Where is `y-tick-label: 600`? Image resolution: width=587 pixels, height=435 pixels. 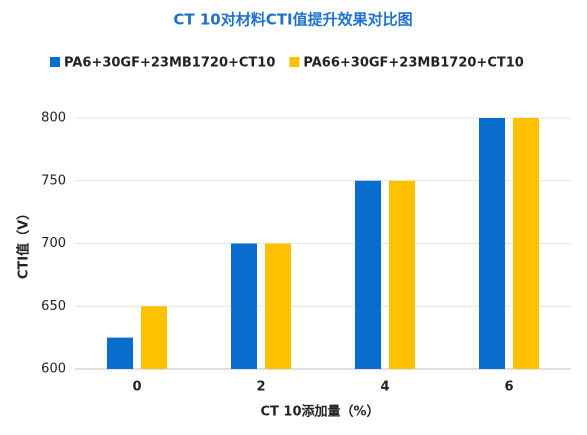
y-tick-label: 600 is located at coordinates (53, 369).